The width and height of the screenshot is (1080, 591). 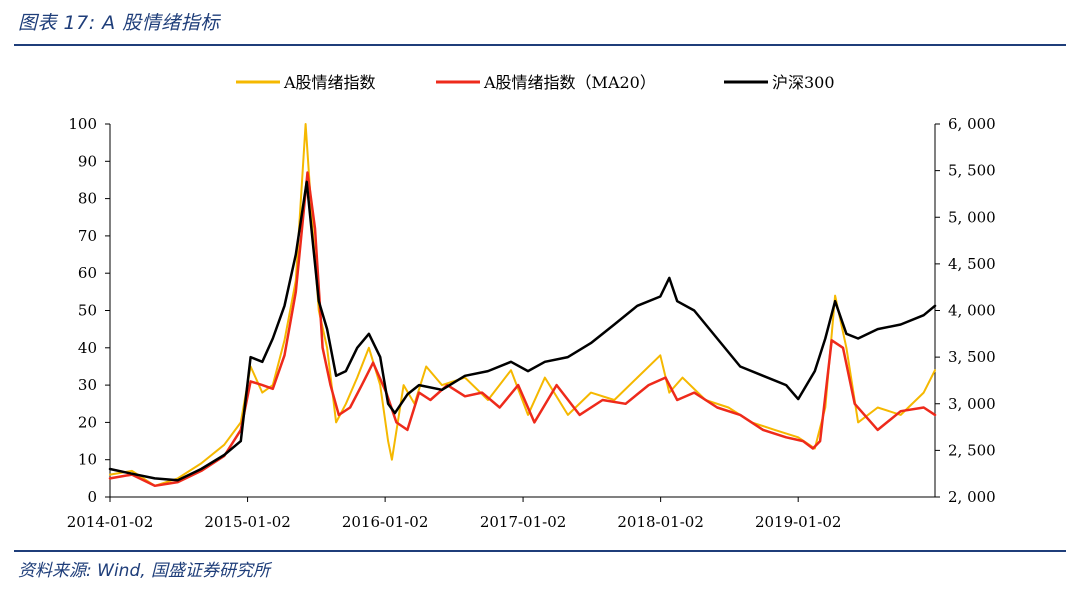 I want to click on y-right-tick-label: 5, 000, so click(x=972, y=217).